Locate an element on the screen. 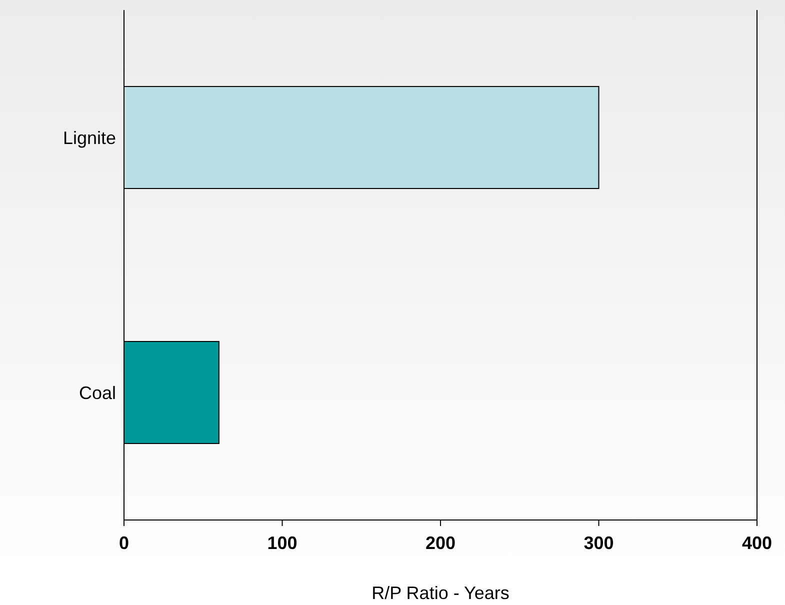 This screenshot has height=605, width=785. x-tick-label: 0 is located at coordinates (124, 542).